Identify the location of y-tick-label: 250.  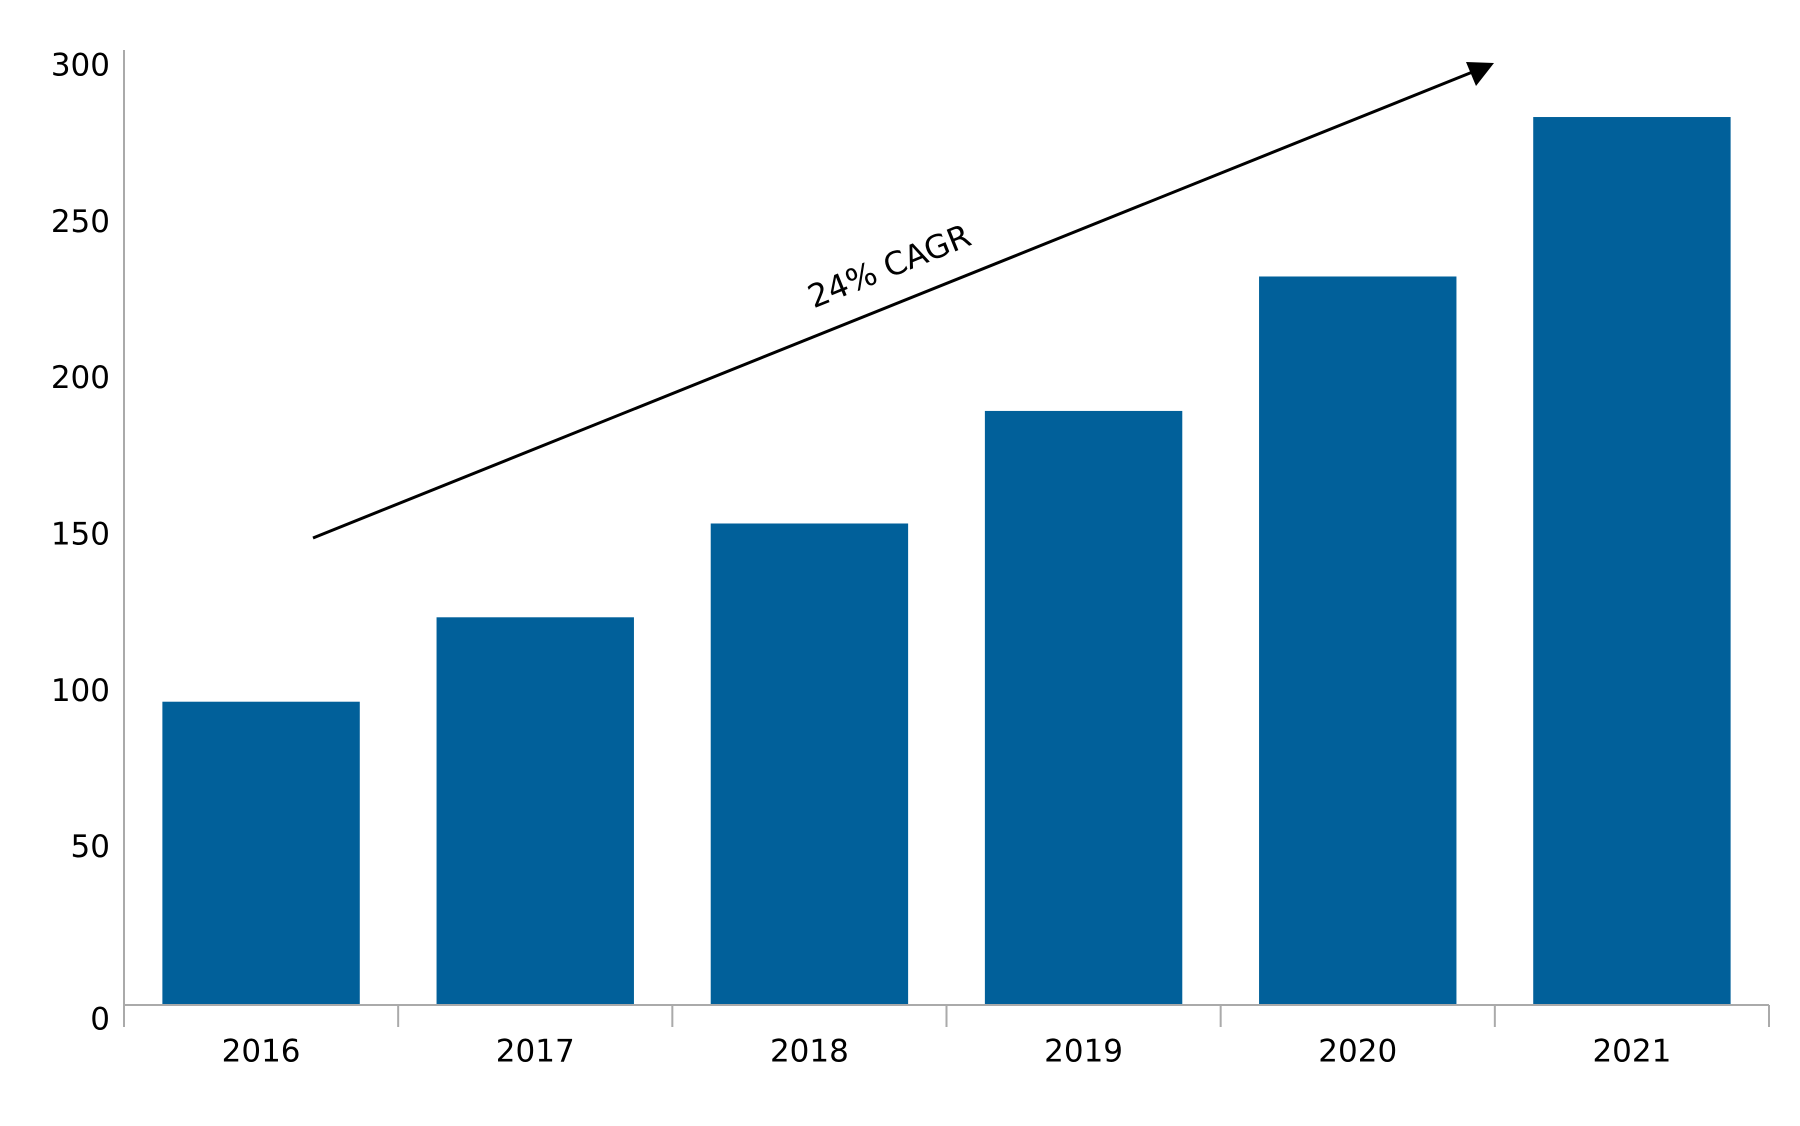
(80, 222).